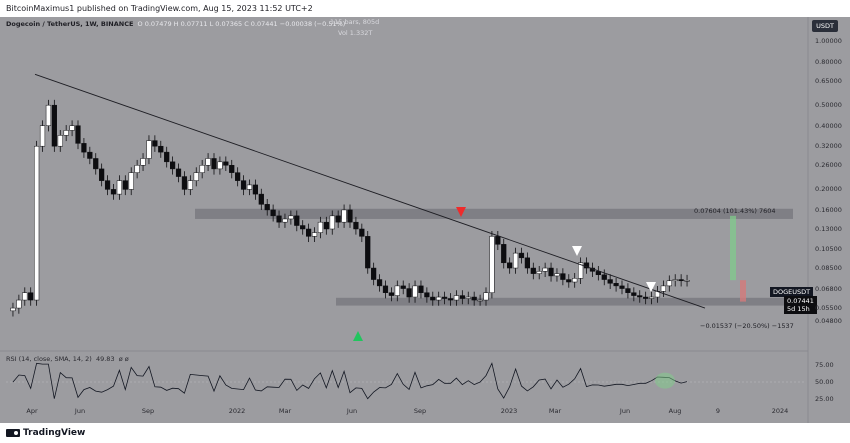  I want to click on price-tick-label: 0.80000, so click(828, 61).